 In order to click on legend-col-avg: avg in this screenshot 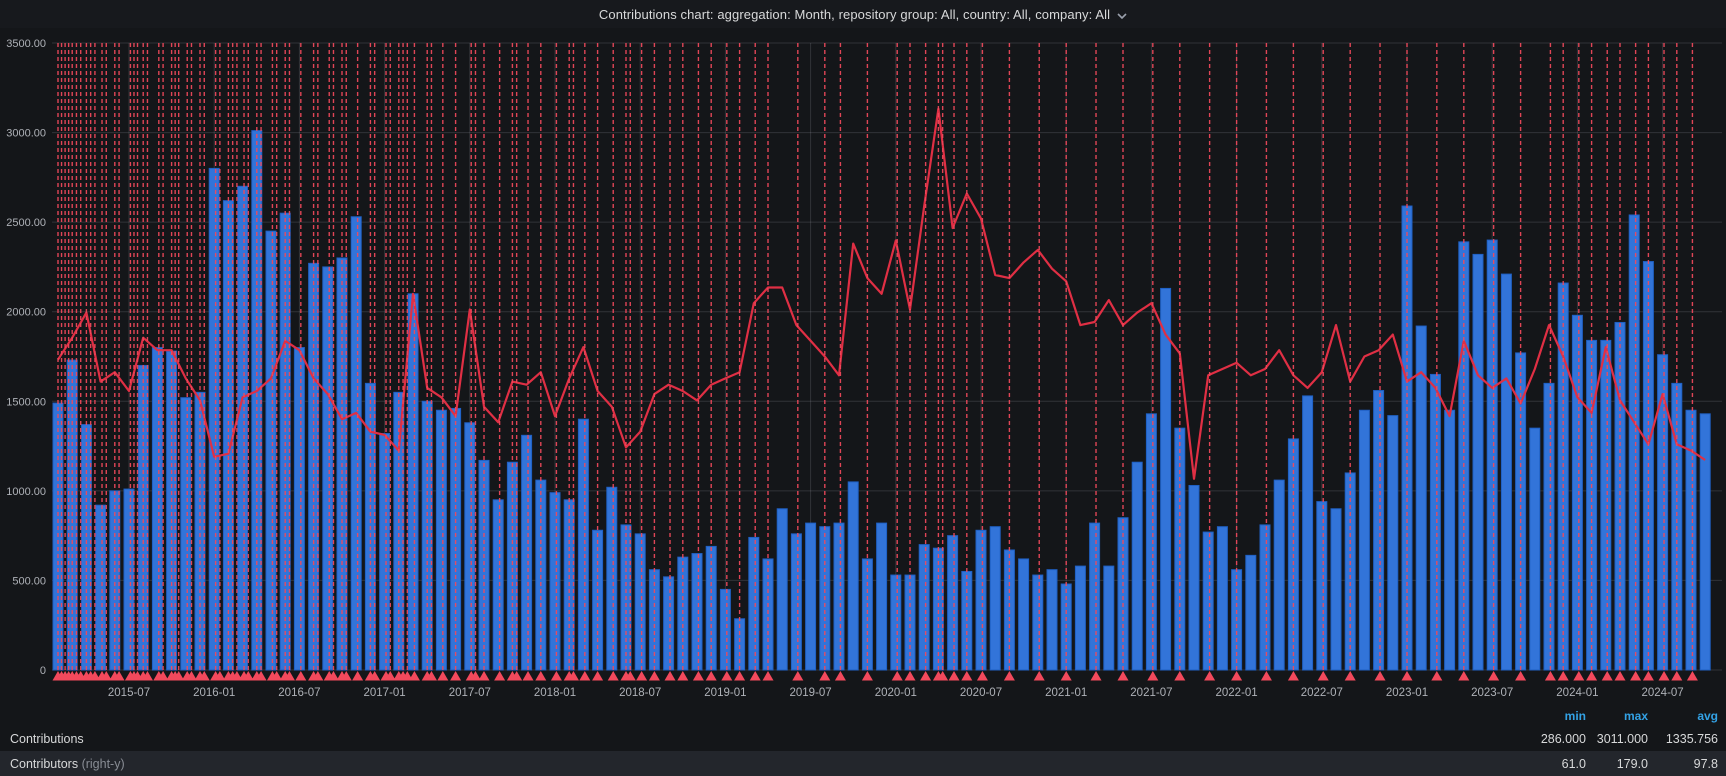, I will do `click(1707, 715)`.